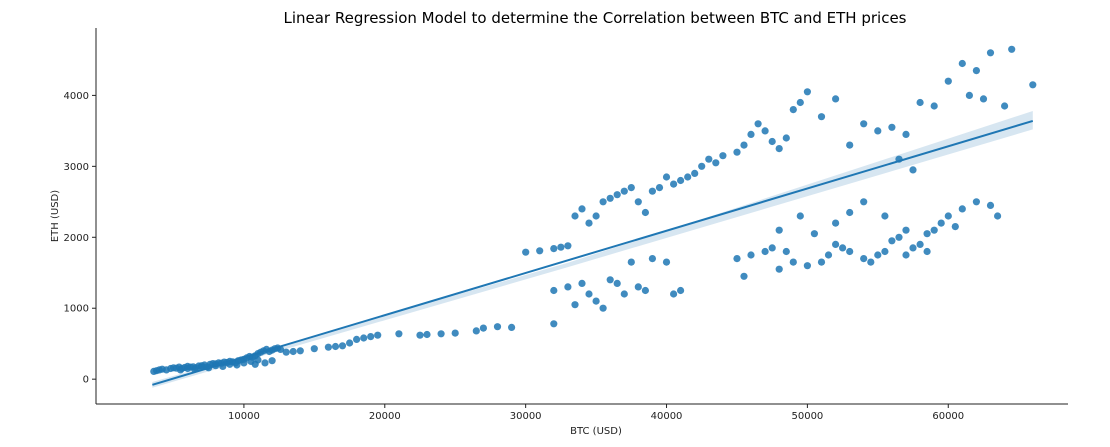  Describe the element at coordinates (76, 238) in the screenshot. I see `y-tick-label: 2000` at that location.